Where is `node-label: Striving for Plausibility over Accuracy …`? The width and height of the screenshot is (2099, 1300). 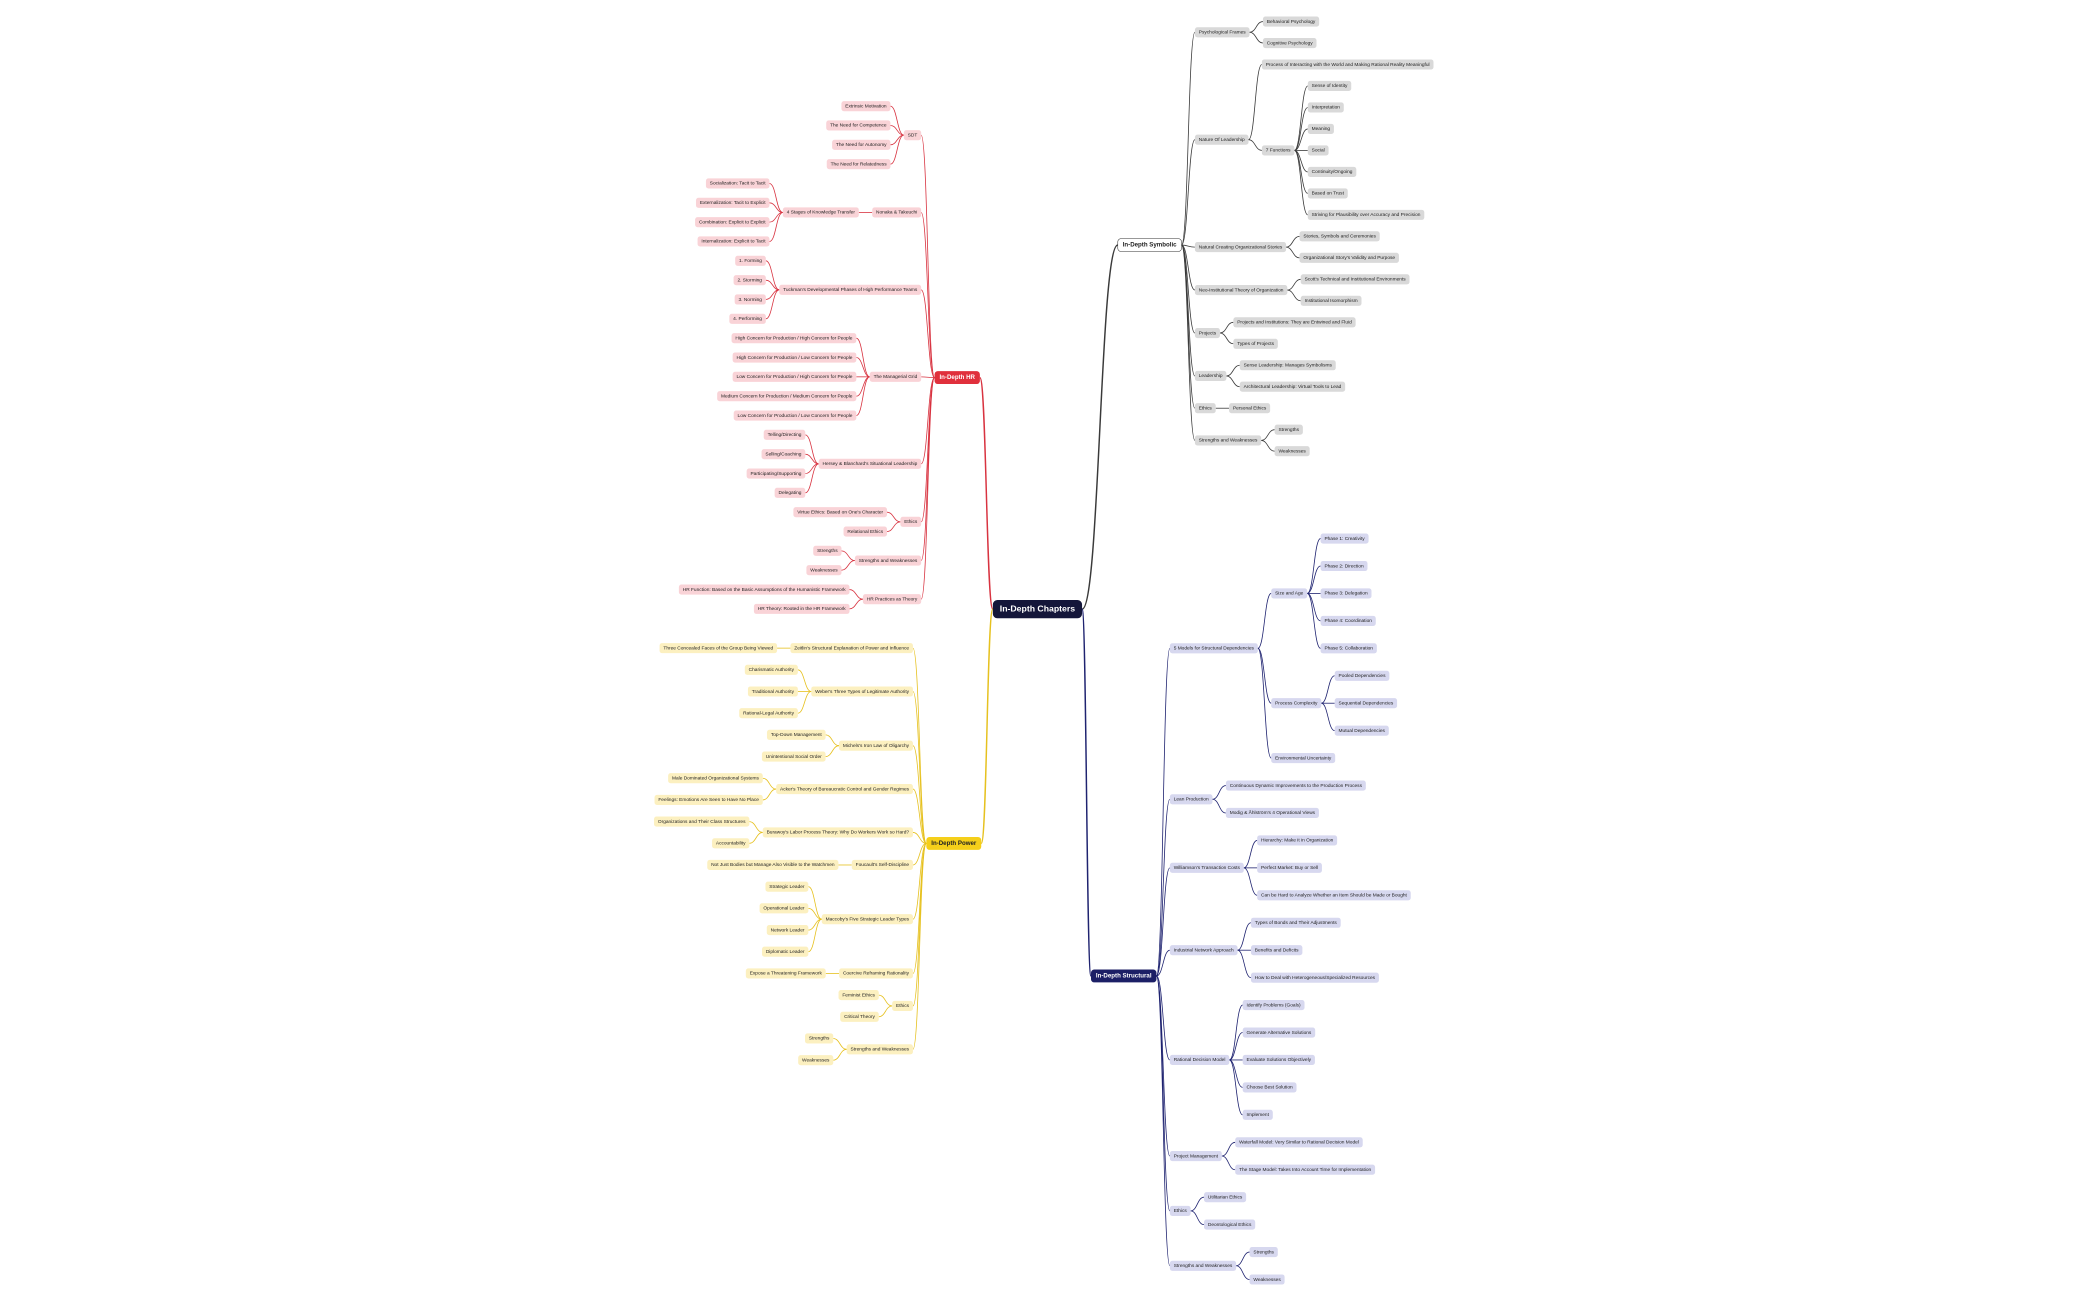
node-label: Striving for Plausibility over Accuracy … is located at coordinates (1366, 215).